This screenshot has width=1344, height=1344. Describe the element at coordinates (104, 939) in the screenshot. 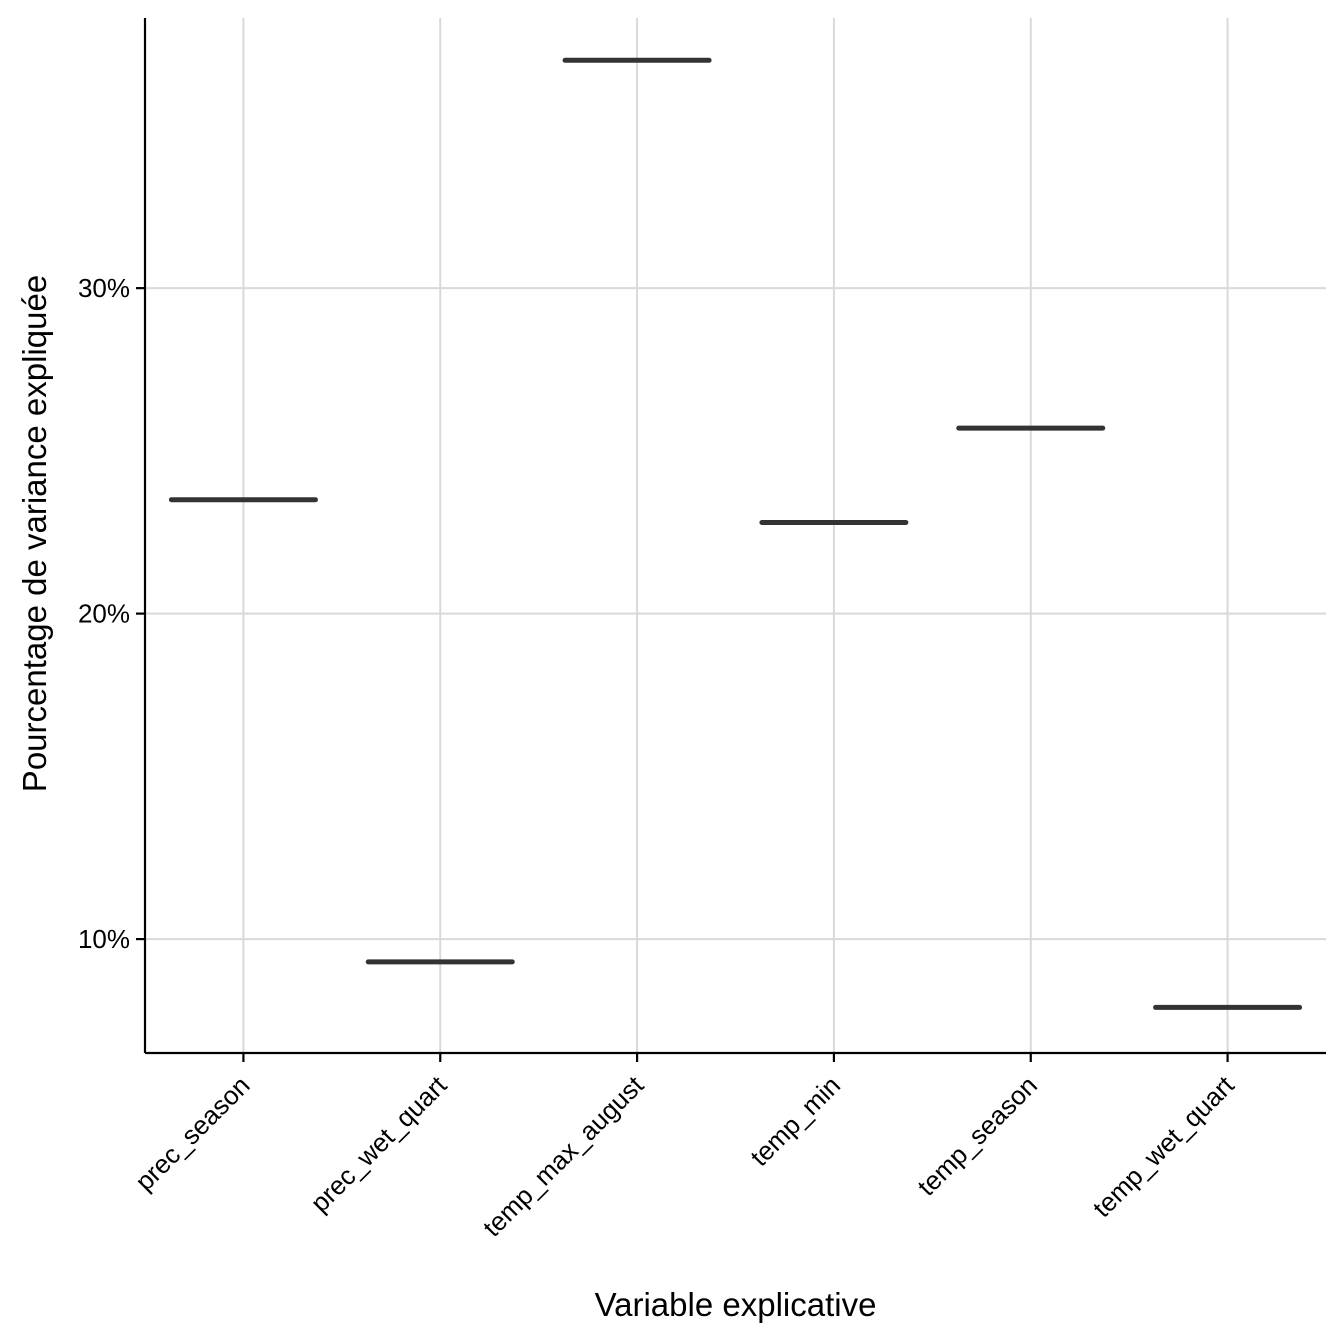

I see `y-tick-label: 10%` at that location.